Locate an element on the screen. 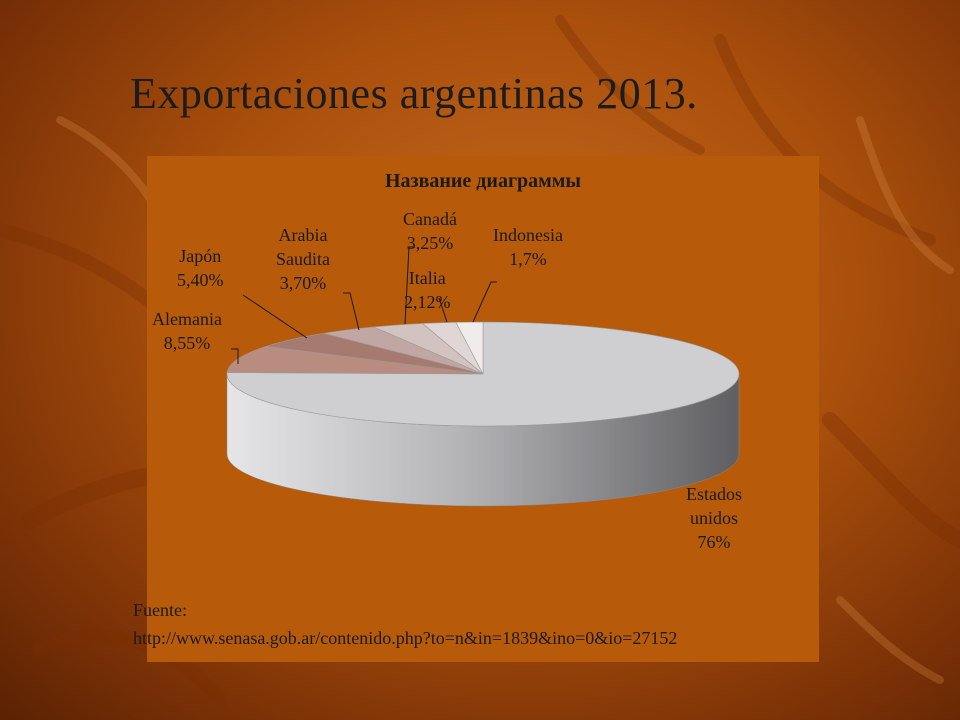 This screenshot has height=720, width=960. leader-line-canada is located at coordinates (409, 285).